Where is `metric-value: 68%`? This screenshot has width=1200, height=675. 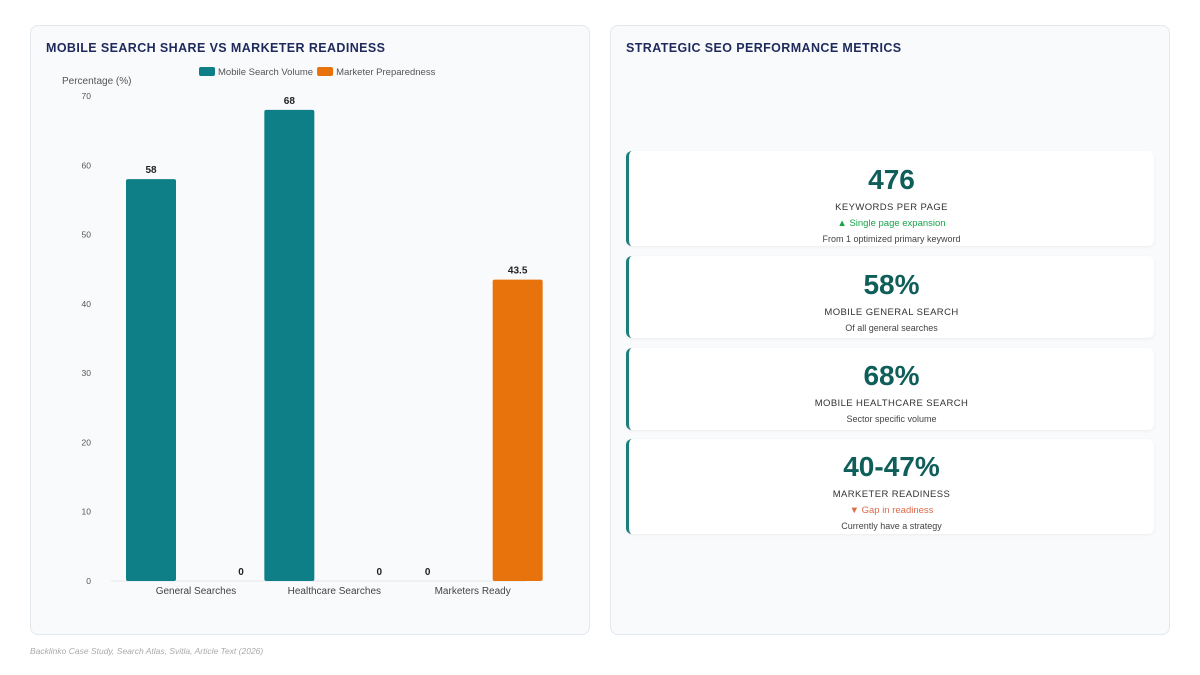
metric-value: 68% is located at coordinates (891, 375).